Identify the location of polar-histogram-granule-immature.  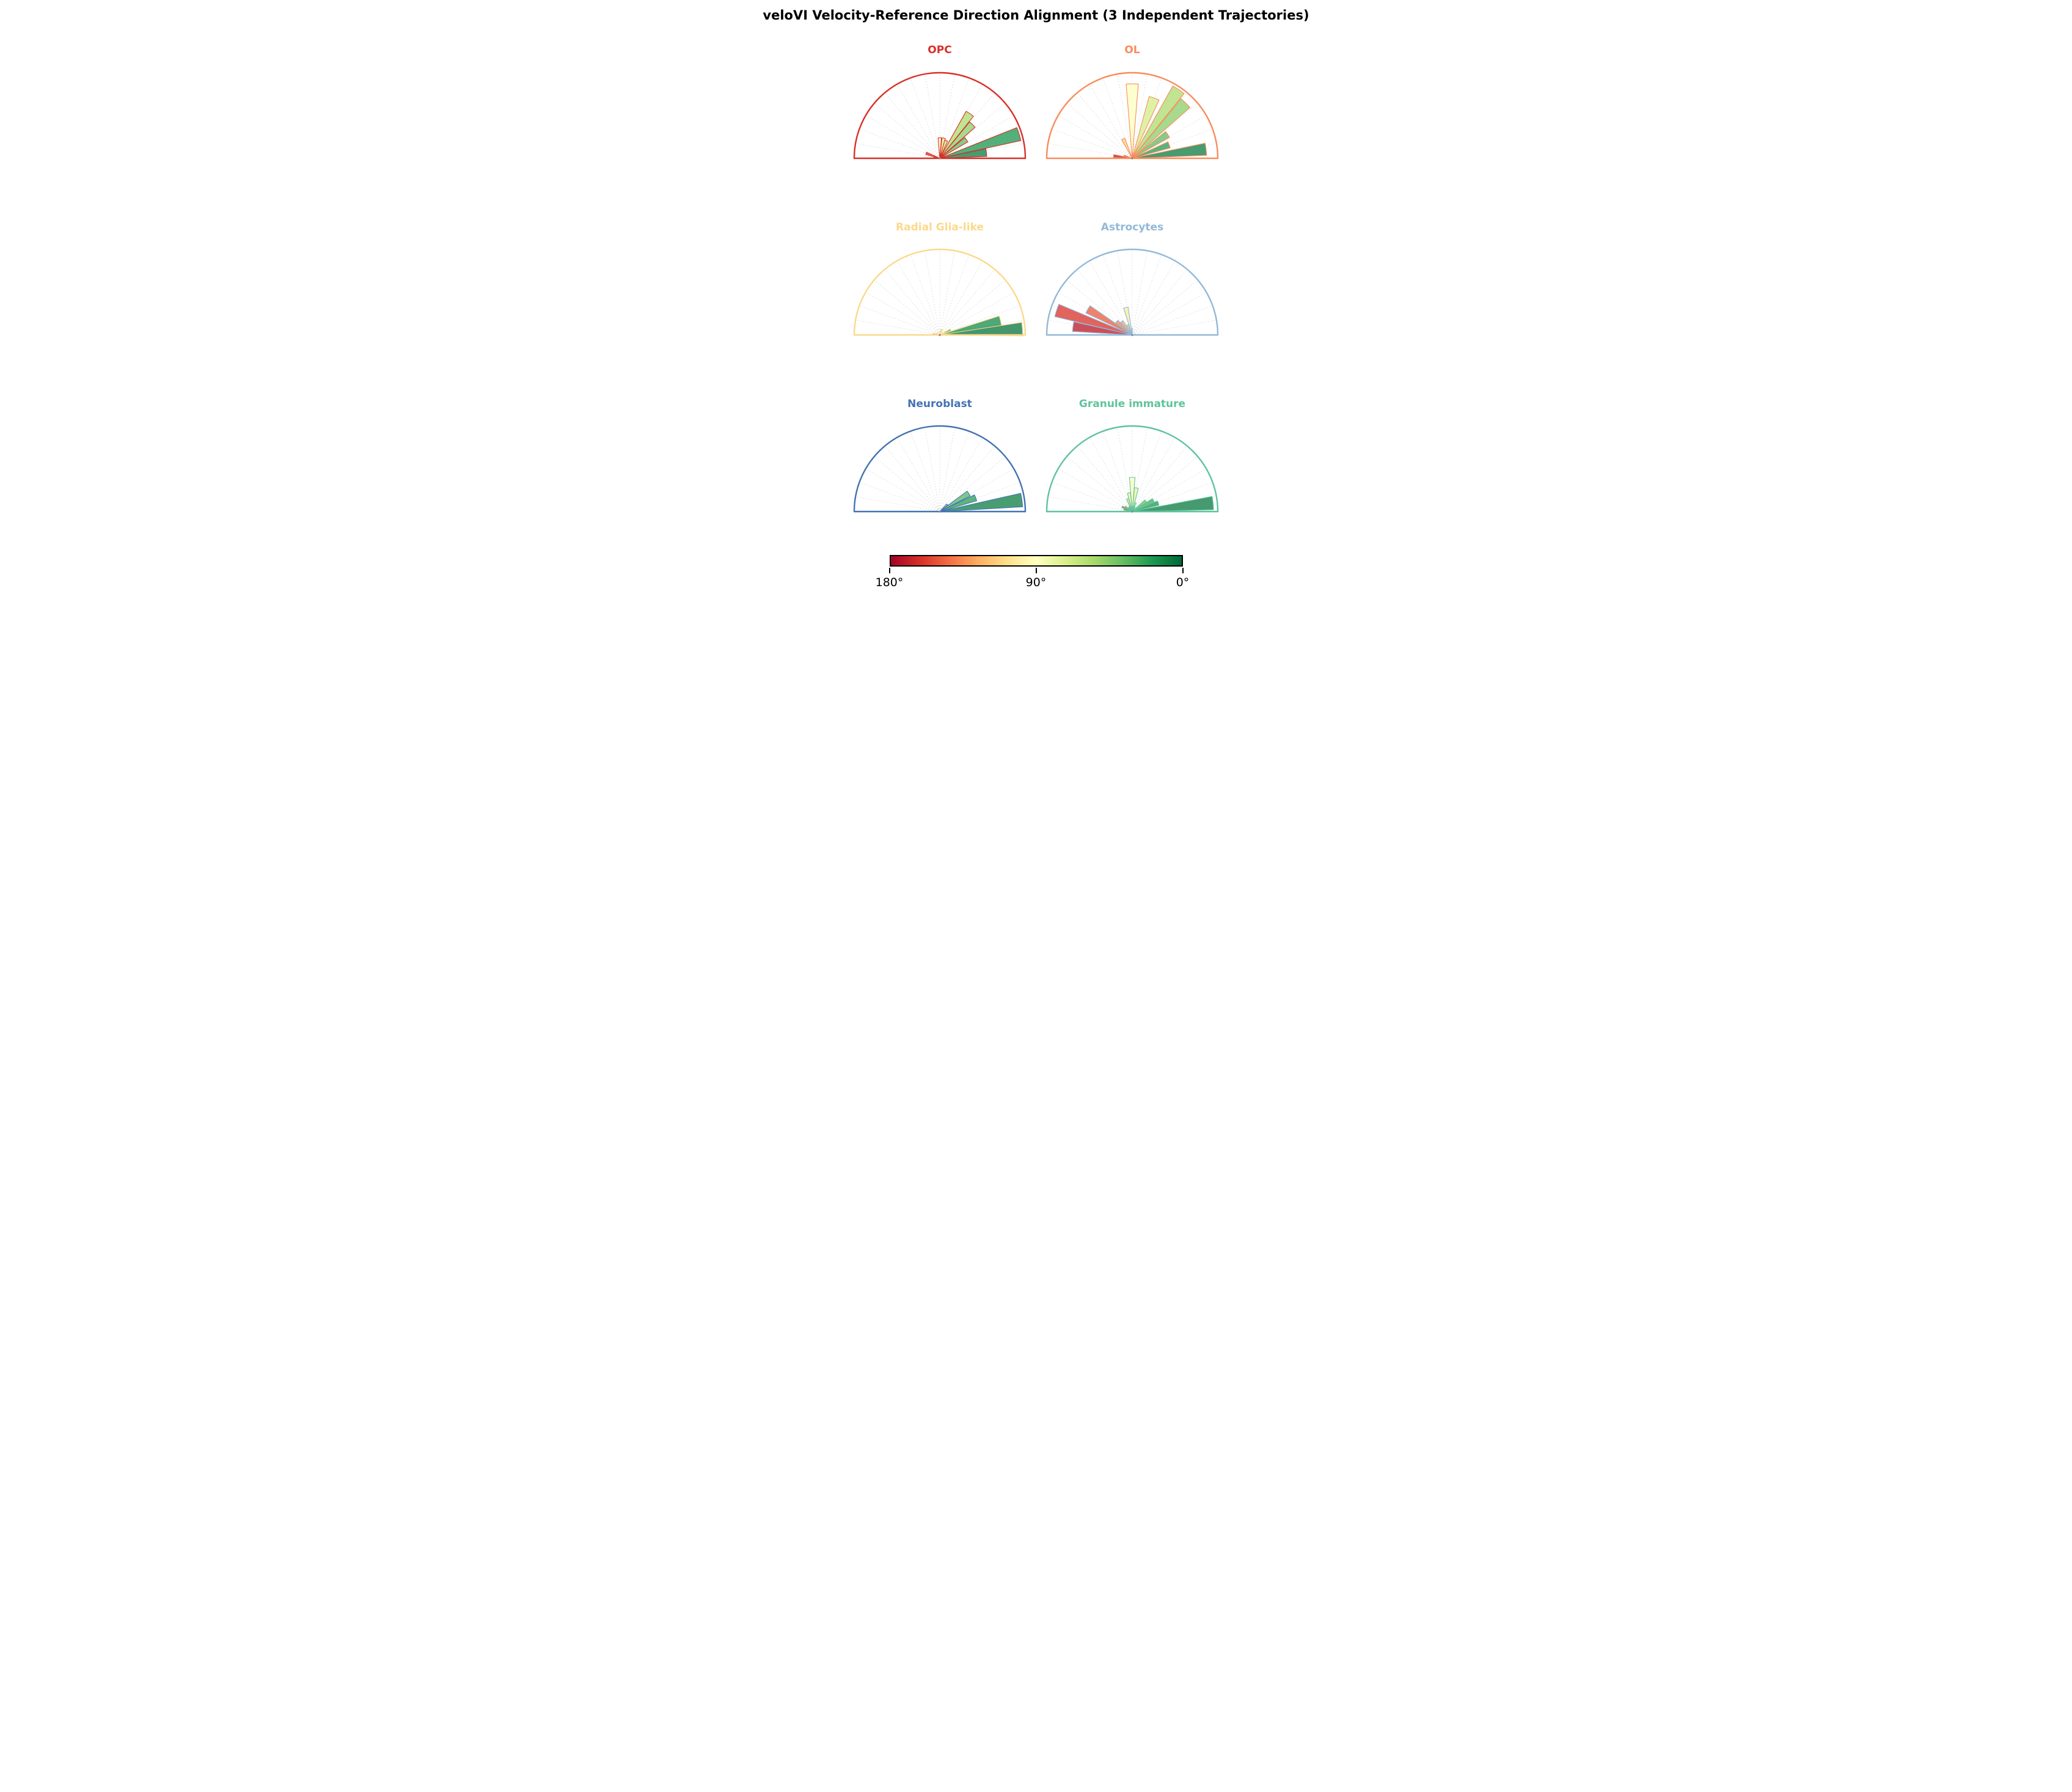
(1132, 469).